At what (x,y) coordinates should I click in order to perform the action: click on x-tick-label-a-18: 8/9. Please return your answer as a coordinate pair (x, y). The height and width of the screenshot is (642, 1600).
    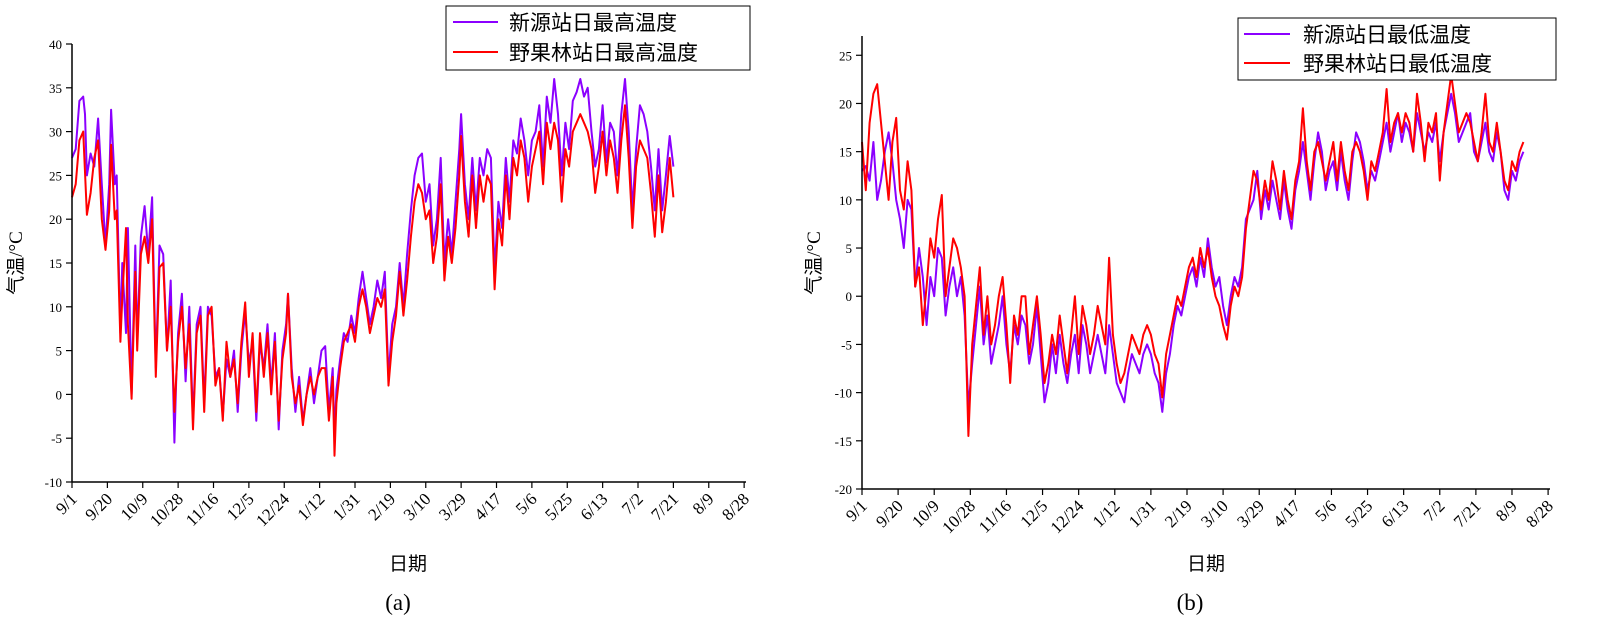
    Looking at the image, I should click on (703, 503).